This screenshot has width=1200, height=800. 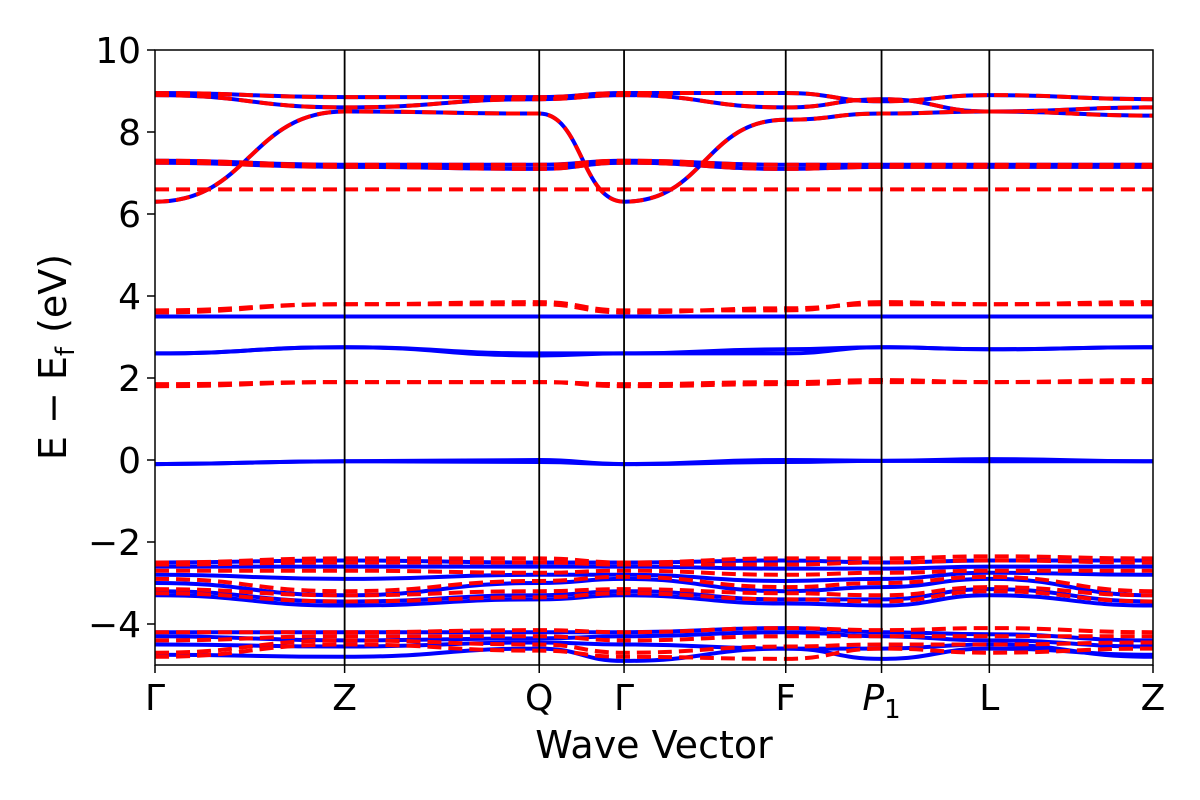 I want to click on y-axis-title: E − Ef (eV), so click(x=56, y=357).